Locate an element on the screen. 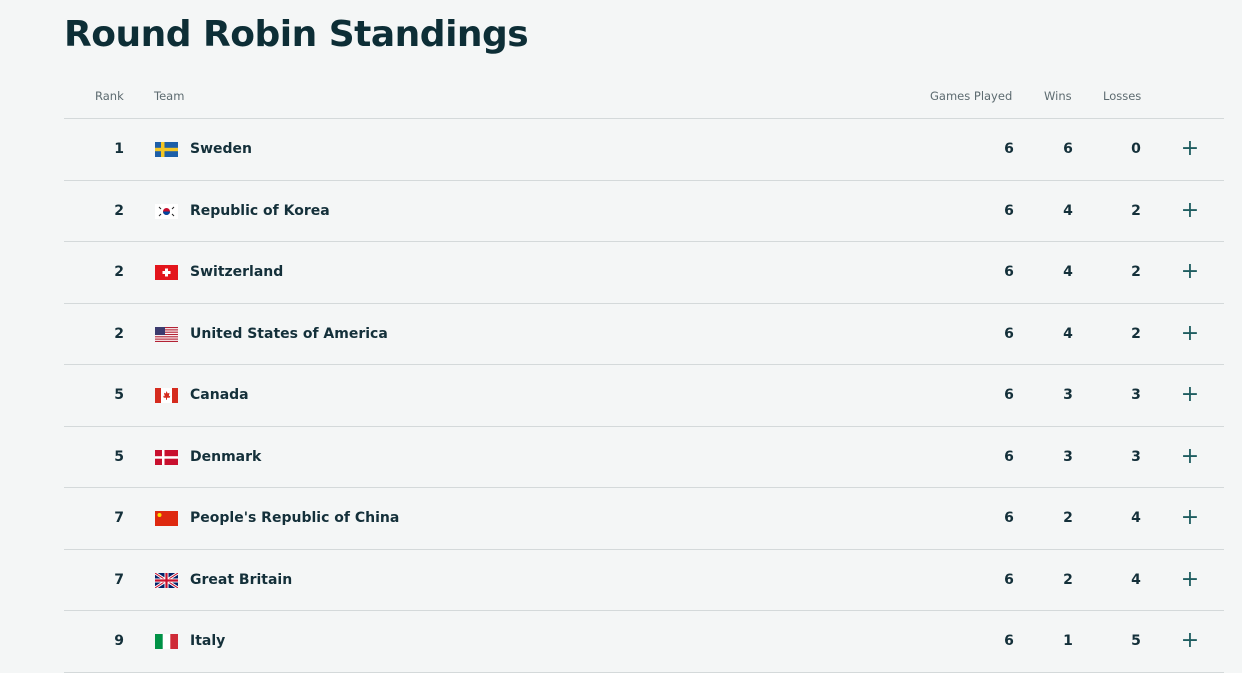  wins: 6 is located at coordinates (1068, 149).